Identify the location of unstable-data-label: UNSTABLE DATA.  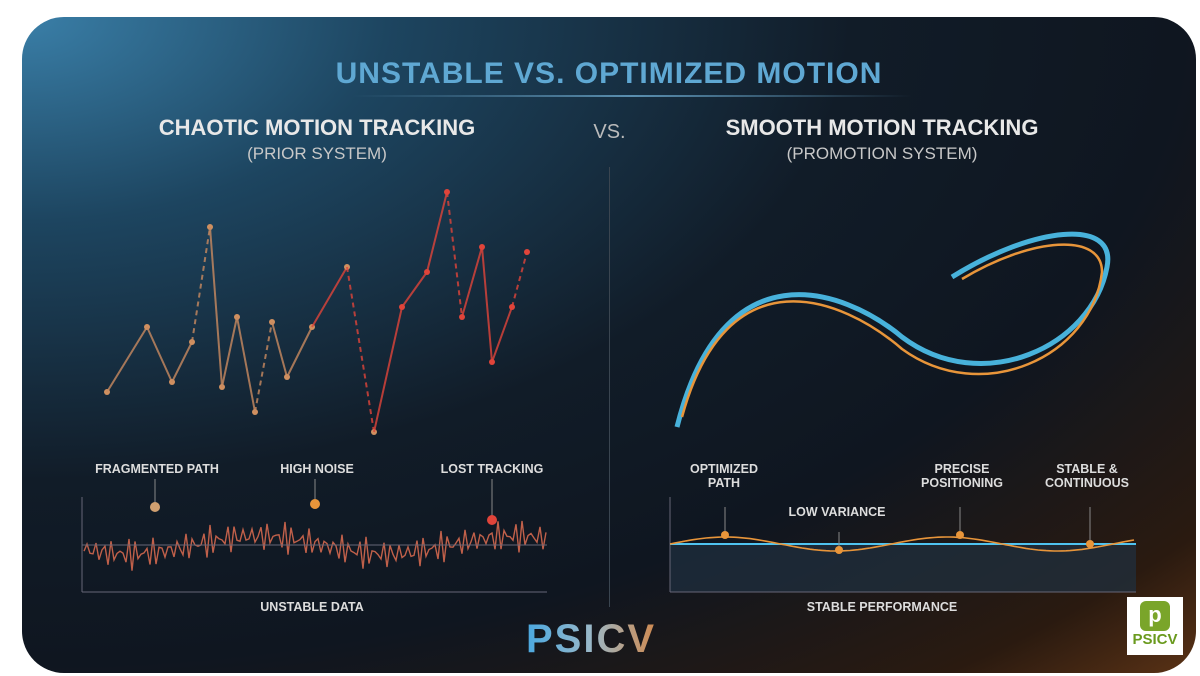
(312, 607).